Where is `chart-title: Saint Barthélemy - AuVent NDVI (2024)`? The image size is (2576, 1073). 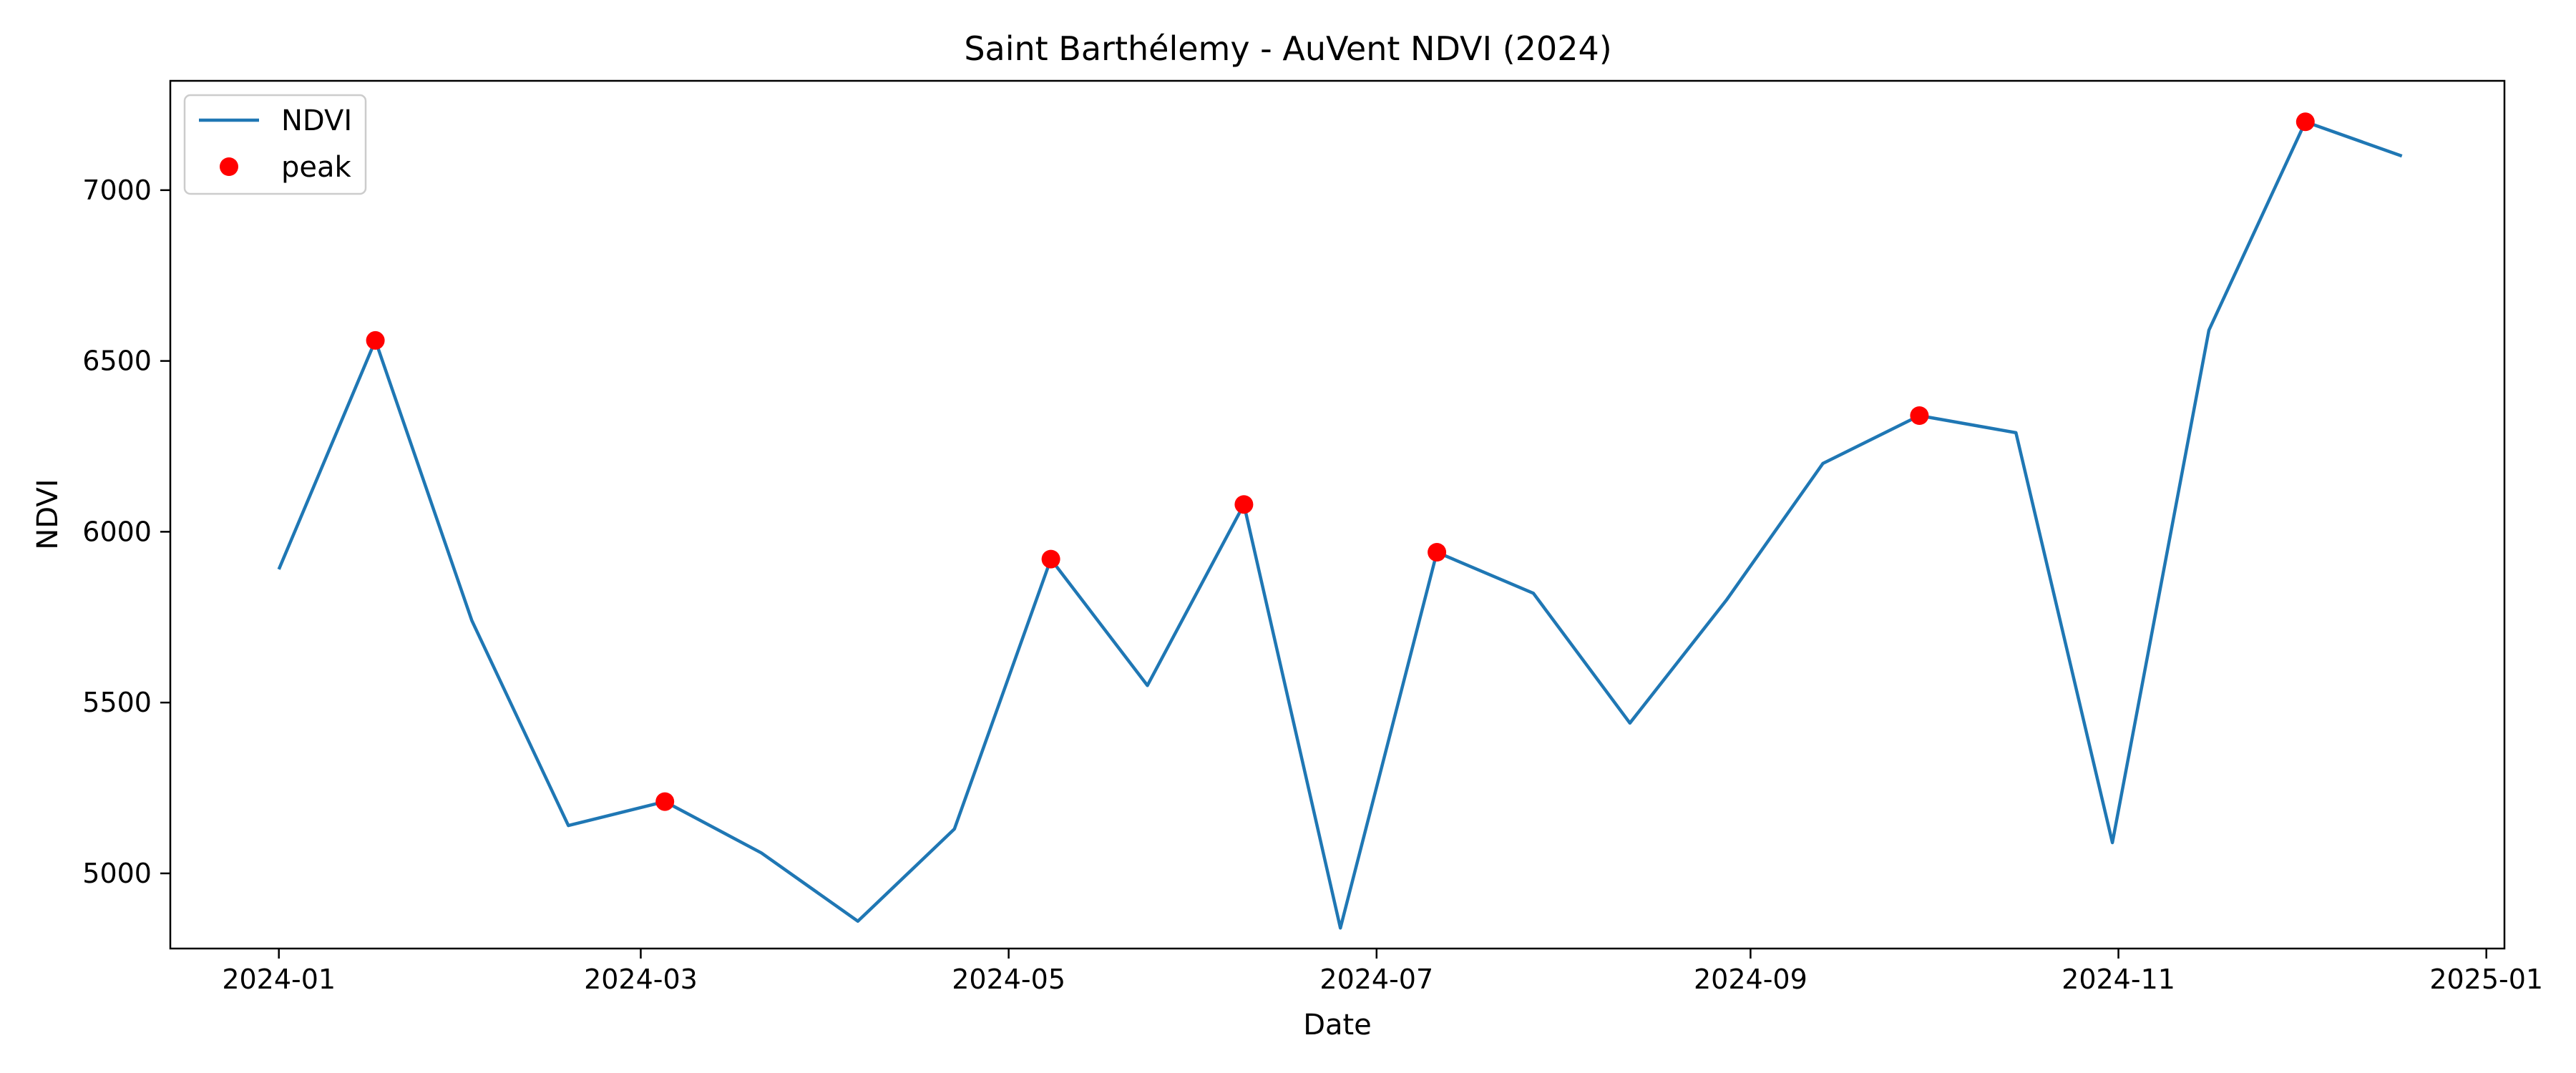 chart-title: Saint Barthélemy - AuVent NDVI (2024) is located at coordinates (1287, 48).